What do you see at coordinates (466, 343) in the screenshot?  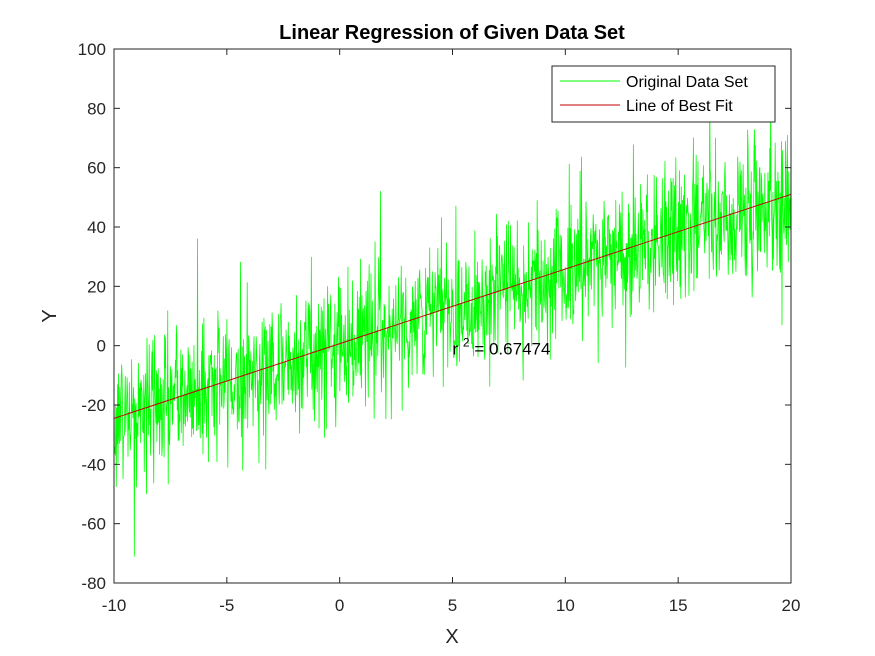 I see `r-squared-superscript: 2` at bounding box center [466, 343].